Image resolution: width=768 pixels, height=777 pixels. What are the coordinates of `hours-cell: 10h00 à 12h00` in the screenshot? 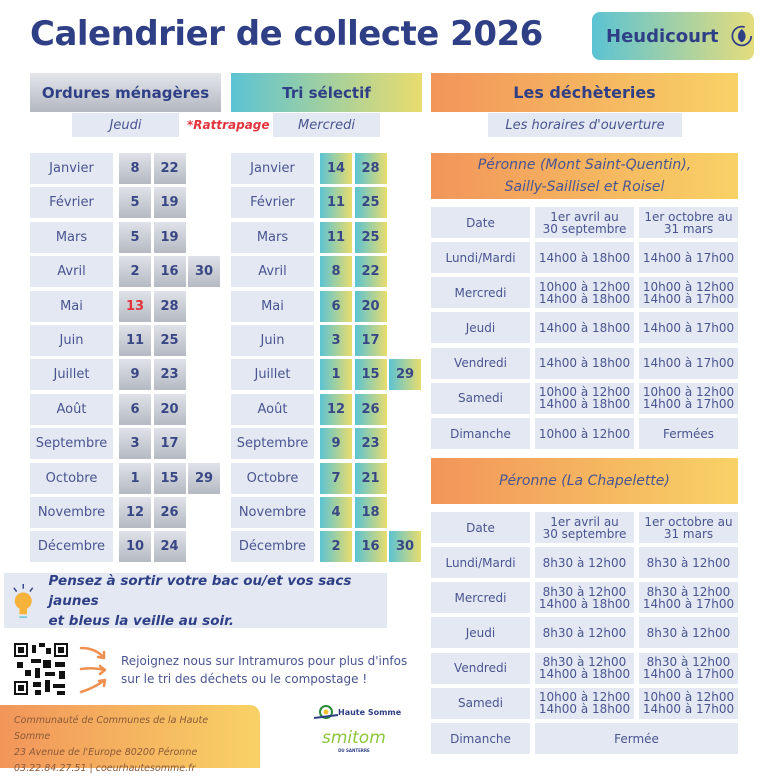 It's located at (584, 433).